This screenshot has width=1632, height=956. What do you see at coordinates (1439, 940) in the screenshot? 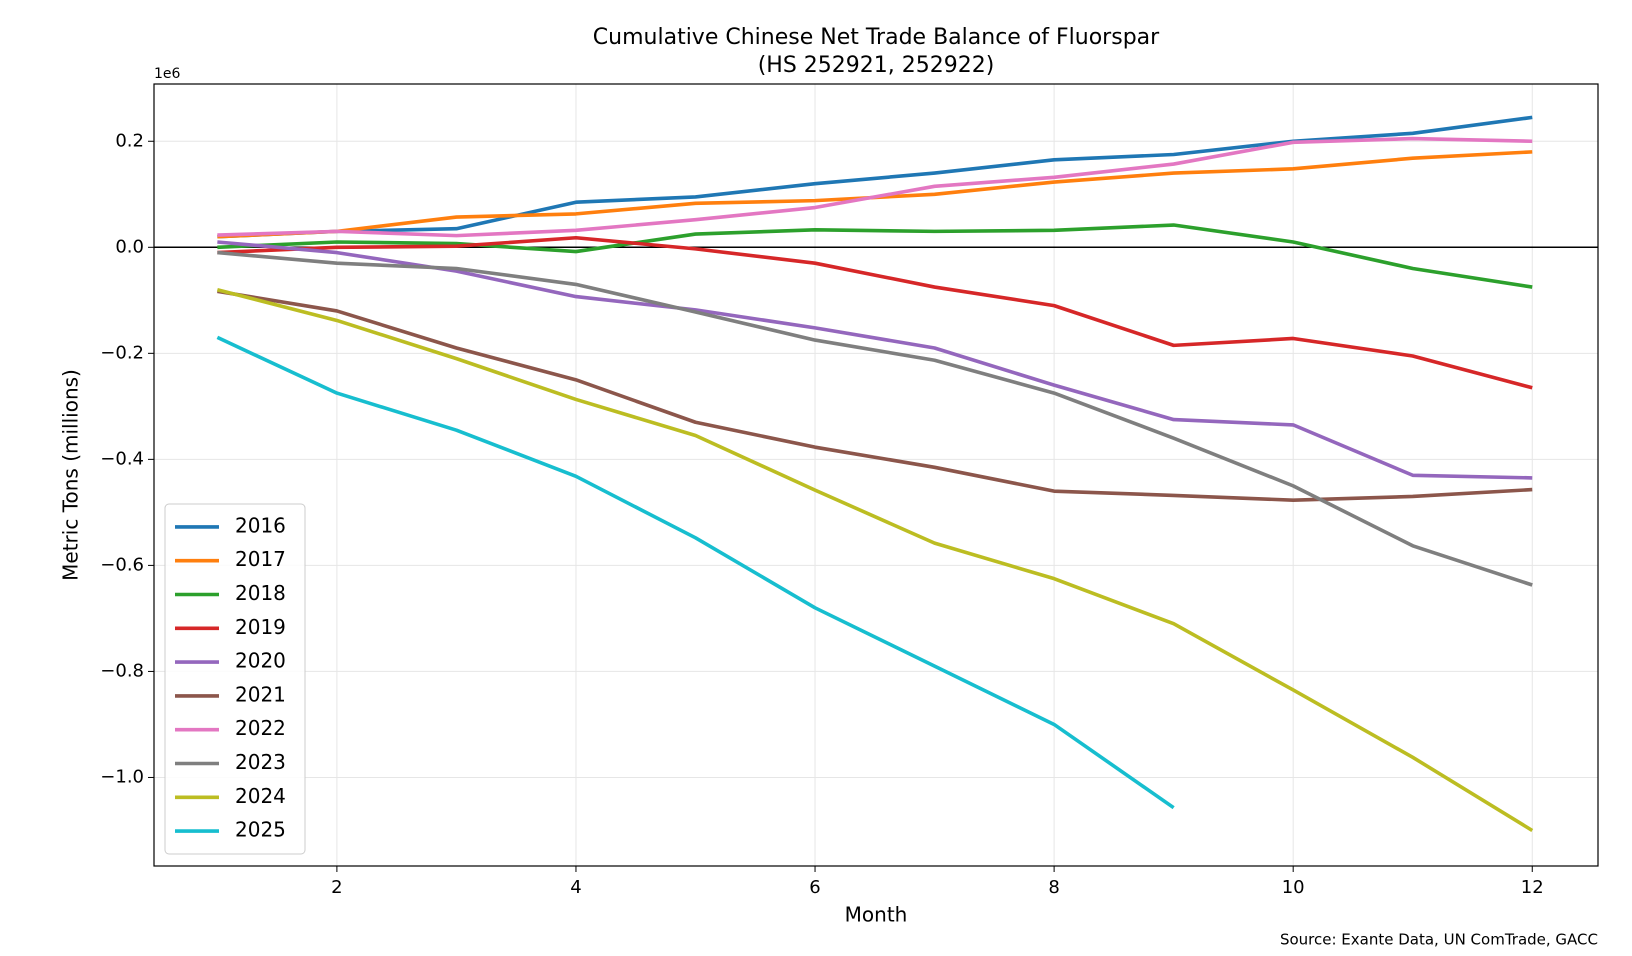
I see `source-note: Source: Exante Data, UN ComTrade, GACC` at bounding box center [1439, 940].